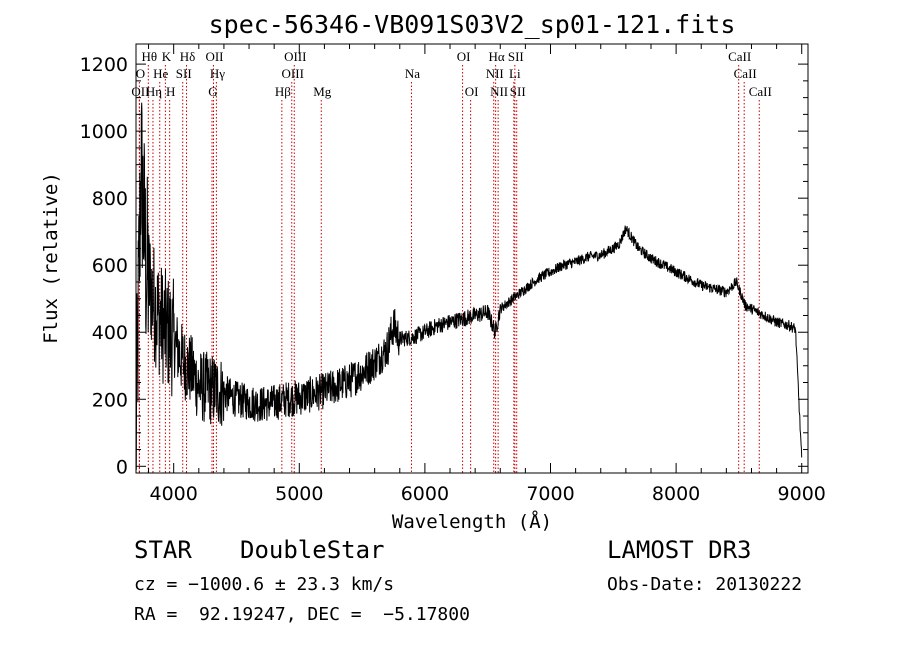  What do you see at coordinates (217, 73) in the screenshot?
I see `spectral-line-label: Hγ` at bounding box center [217, 73].